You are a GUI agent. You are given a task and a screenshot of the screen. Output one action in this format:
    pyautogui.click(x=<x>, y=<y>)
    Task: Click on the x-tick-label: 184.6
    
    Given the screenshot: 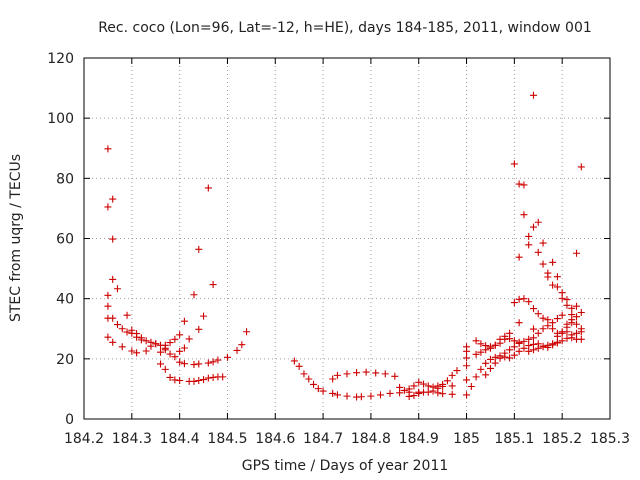 What is the action you would take?
    pyautogui.click(x=275, y=439)
    